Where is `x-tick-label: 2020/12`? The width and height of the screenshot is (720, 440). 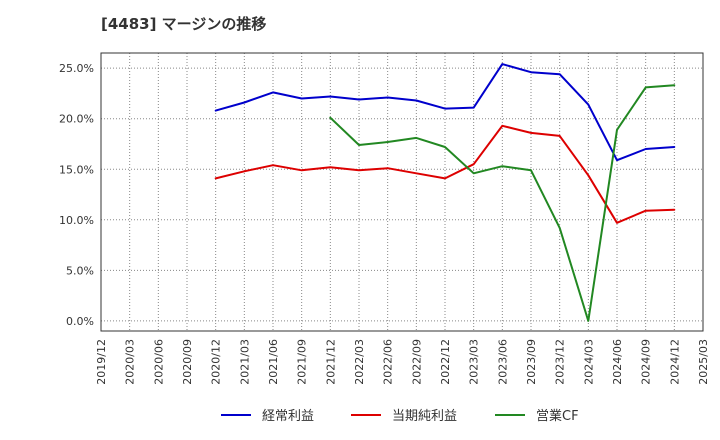
x-tick-label: 2020/12 is located at coordinates (216, 362).